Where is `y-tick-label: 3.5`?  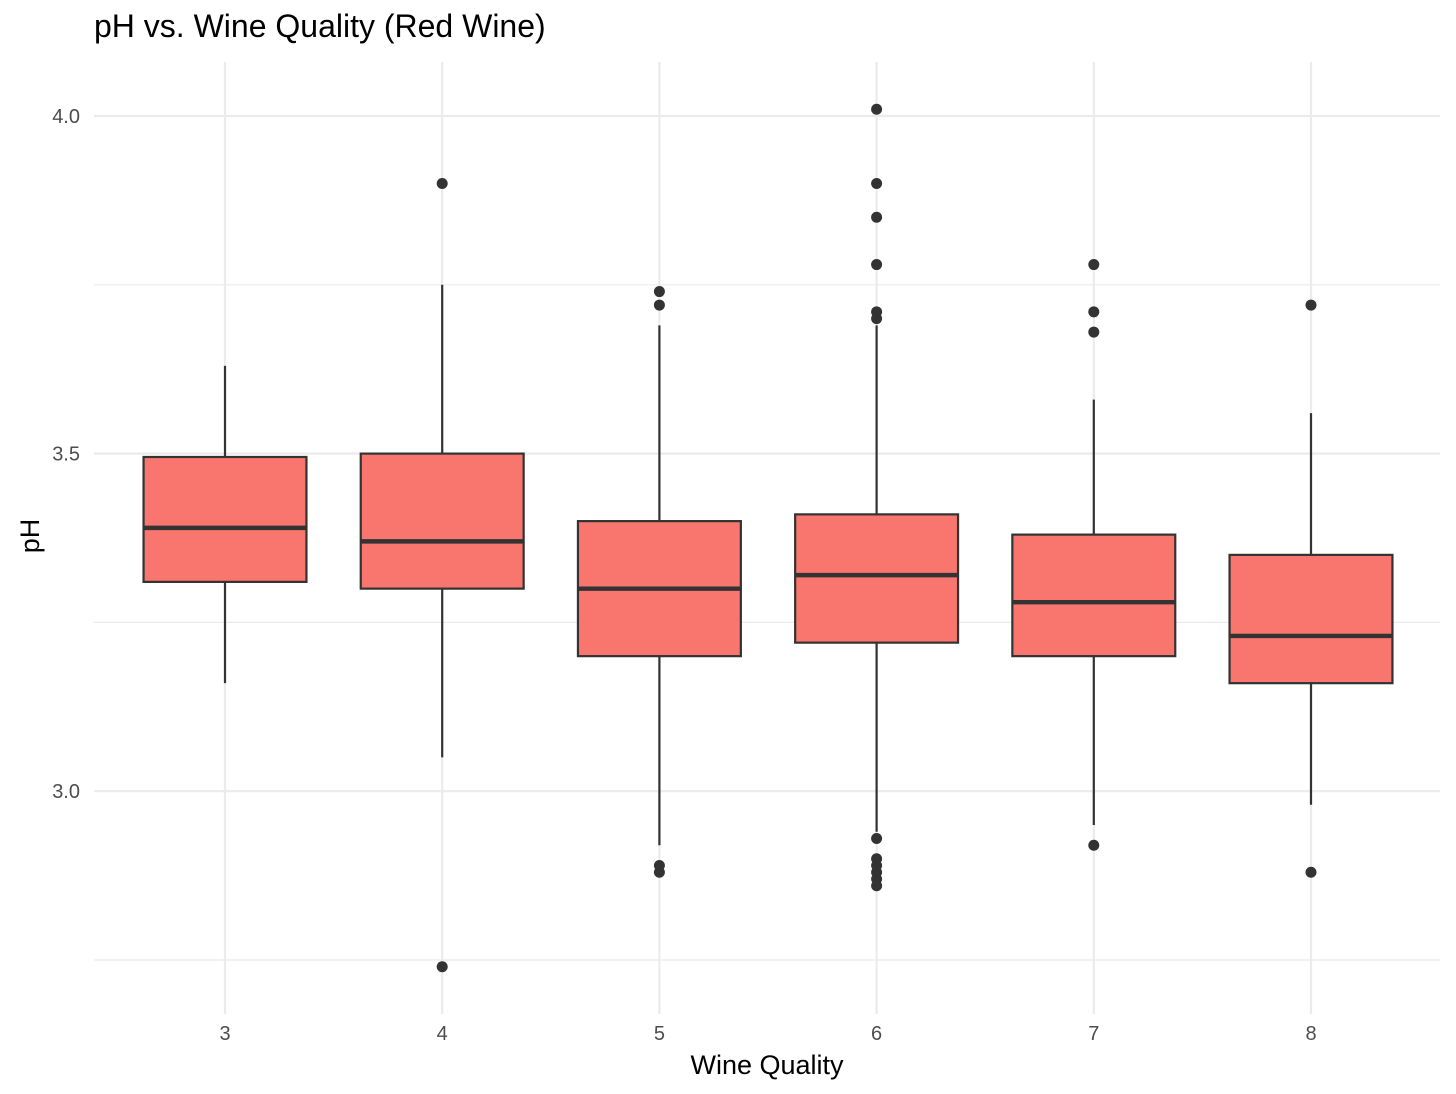
y-tick-label: 3.5 is located at coordinates (66, 455).